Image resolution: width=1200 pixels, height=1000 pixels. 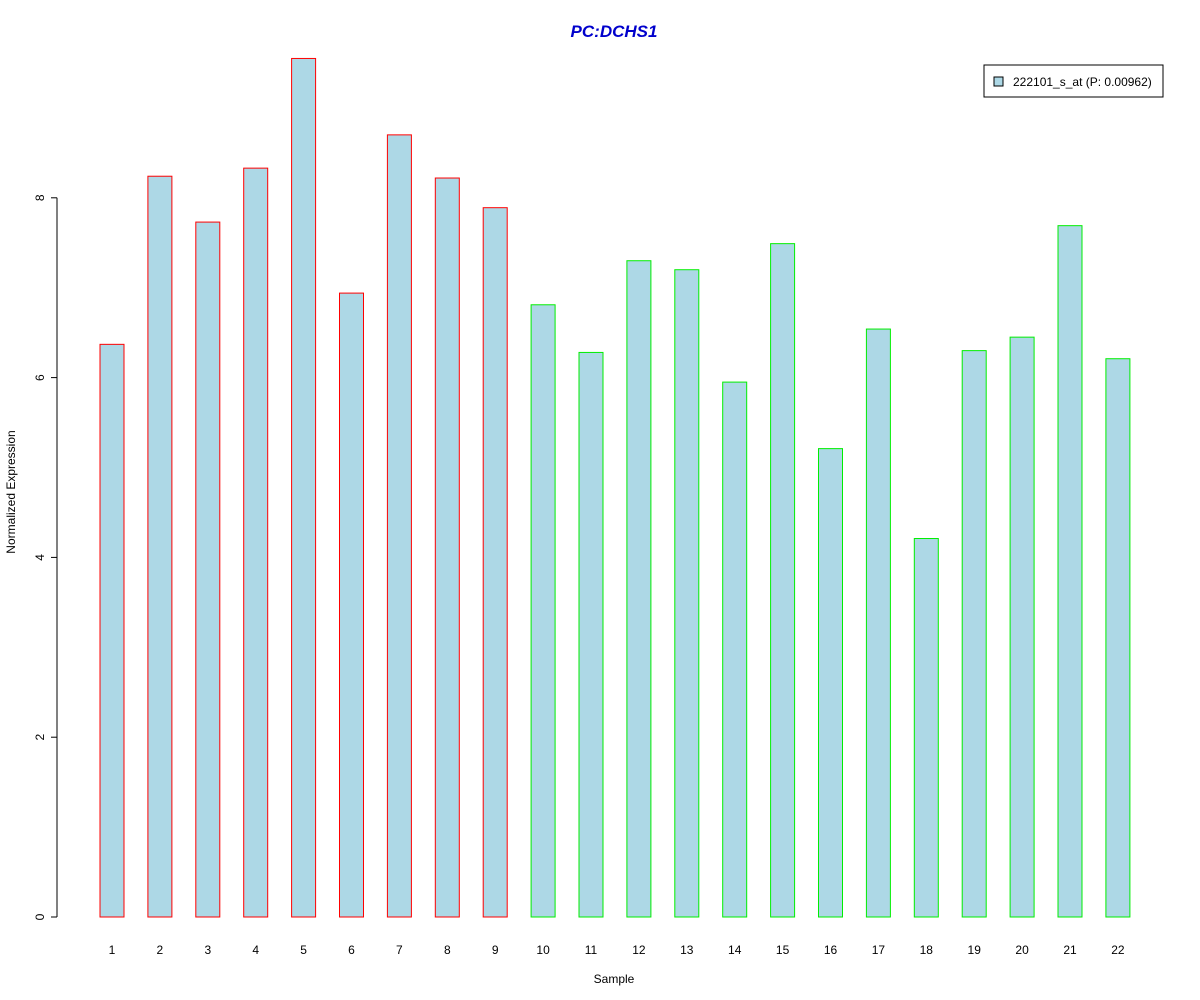 I want to click on x-tick-label: 14, so click(x=735, y=950).